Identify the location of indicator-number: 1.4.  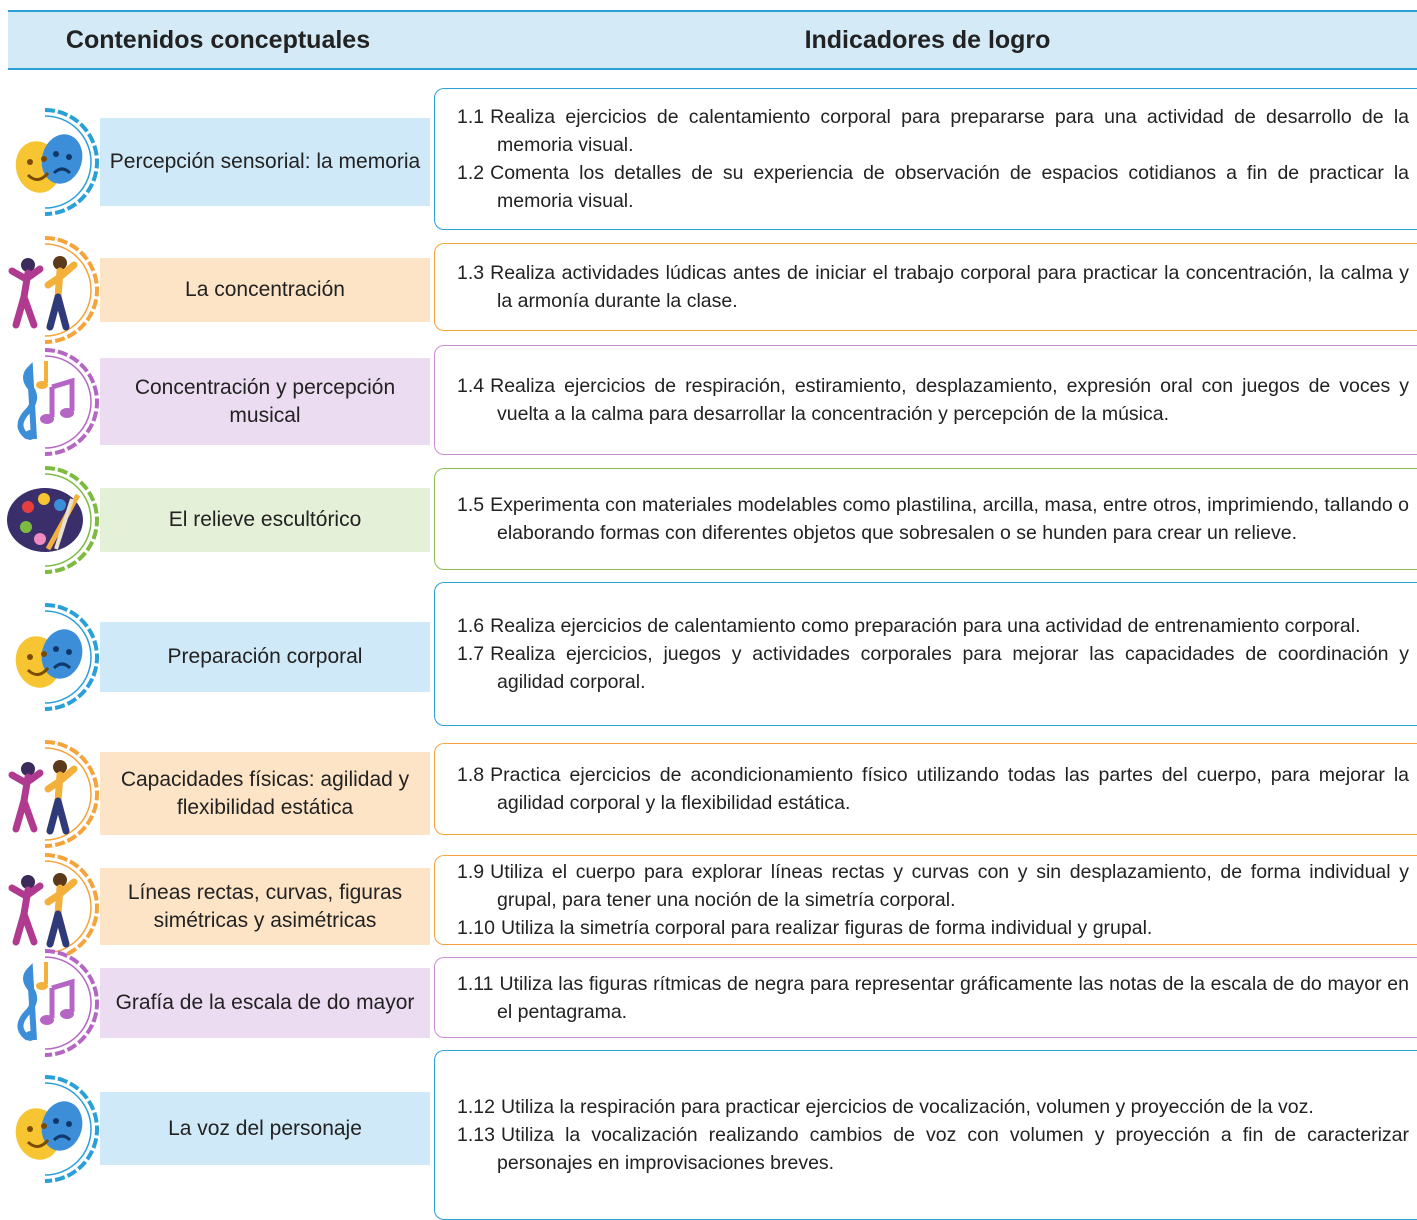
(471, 386).